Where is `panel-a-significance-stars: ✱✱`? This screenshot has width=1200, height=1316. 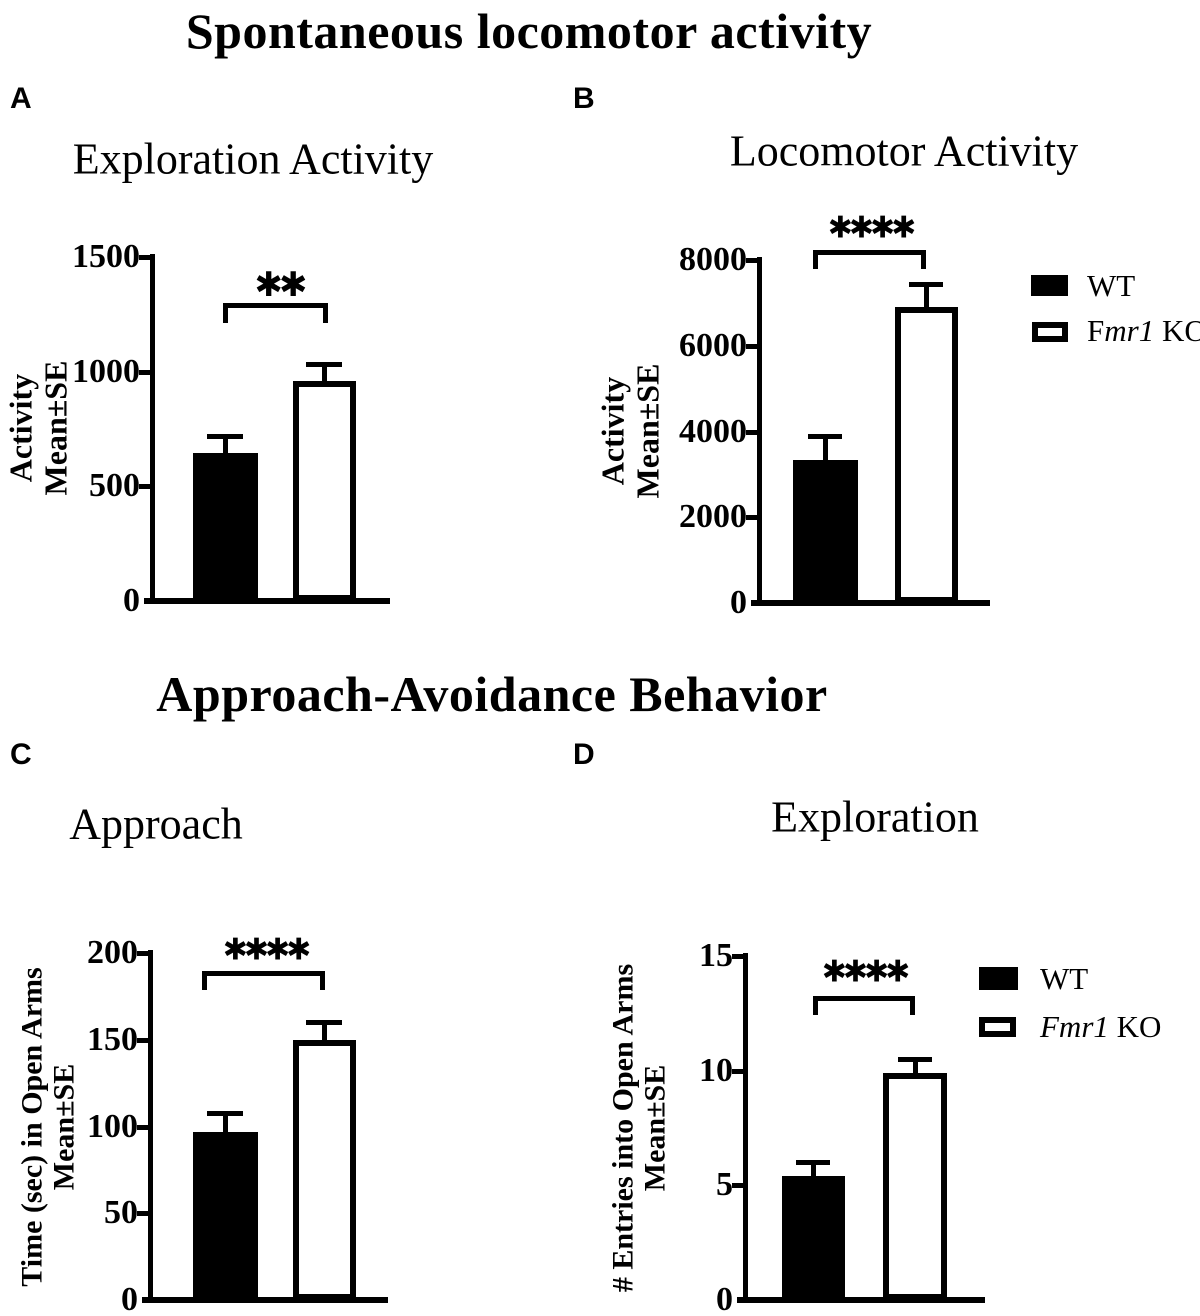 panel-a-significance-stars: ✱✱ is located at coordinates (281, 285).